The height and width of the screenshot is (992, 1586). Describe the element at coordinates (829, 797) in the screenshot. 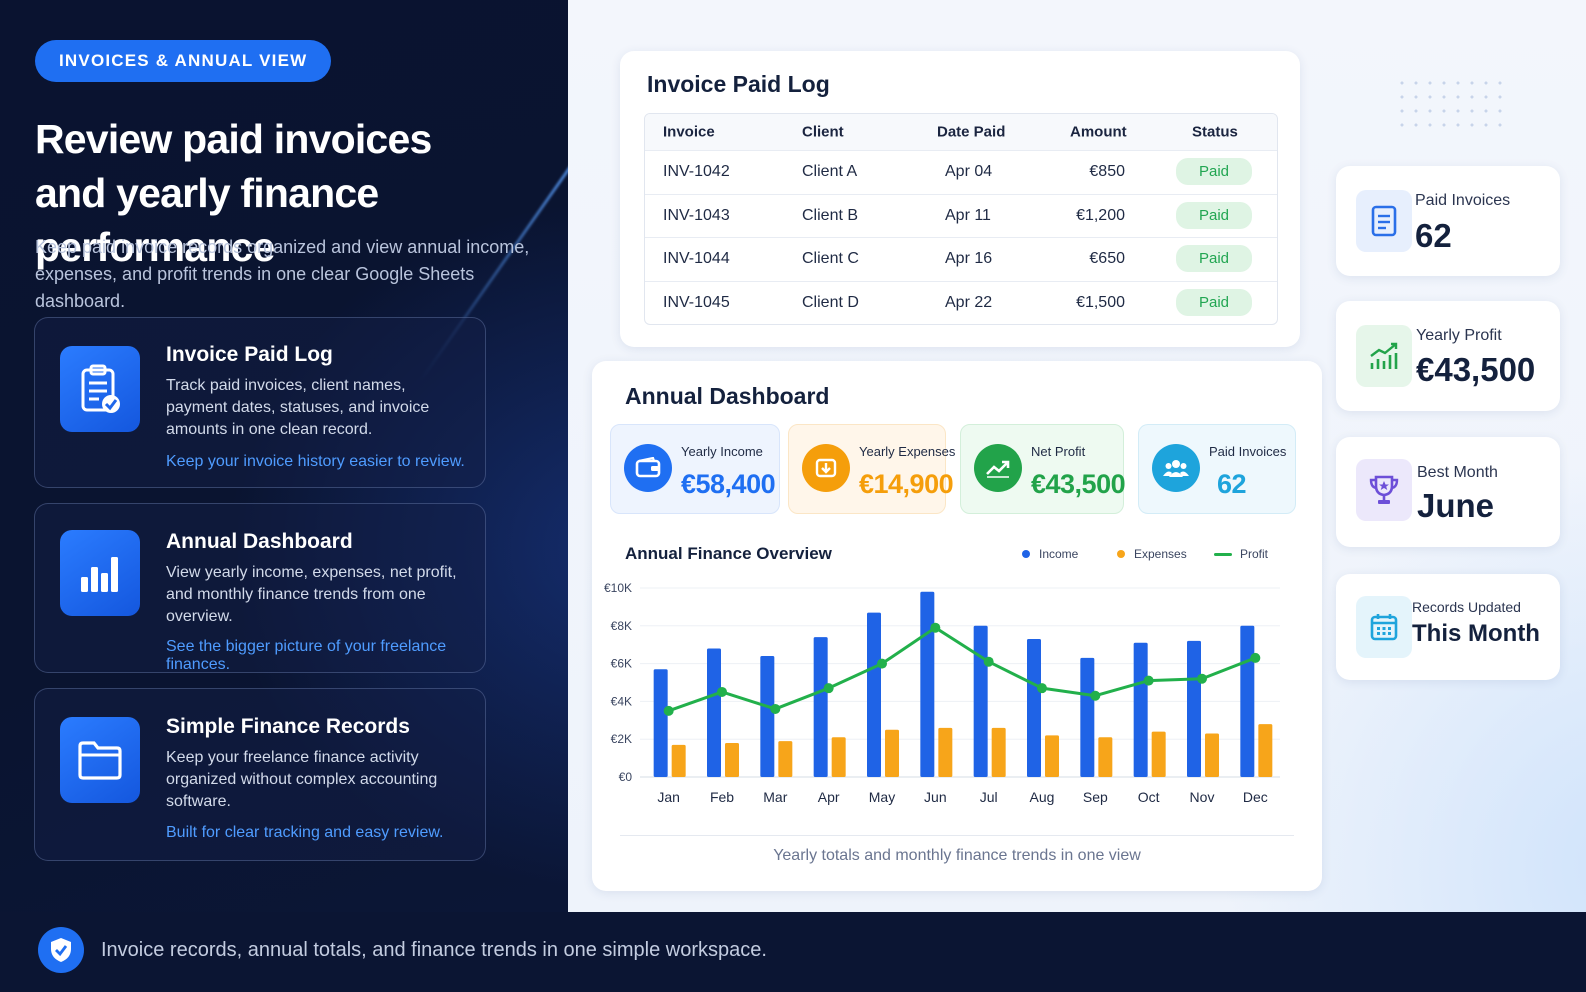

I see `x-tick-label: Apr` at that location.